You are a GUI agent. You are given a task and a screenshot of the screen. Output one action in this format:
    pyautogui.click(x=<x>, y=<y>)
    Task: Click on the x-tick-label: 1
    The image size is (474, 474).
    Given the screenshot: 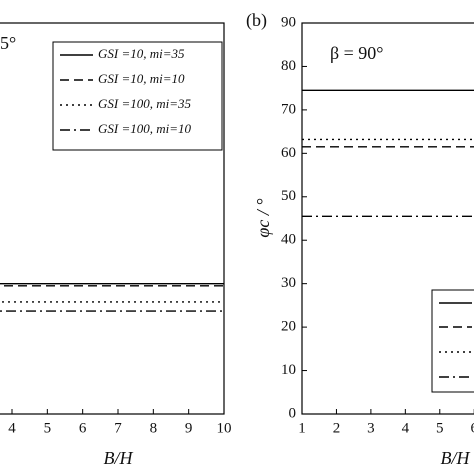 What is the action you would take?
    pyautogui.click(x=302, y=428)
    